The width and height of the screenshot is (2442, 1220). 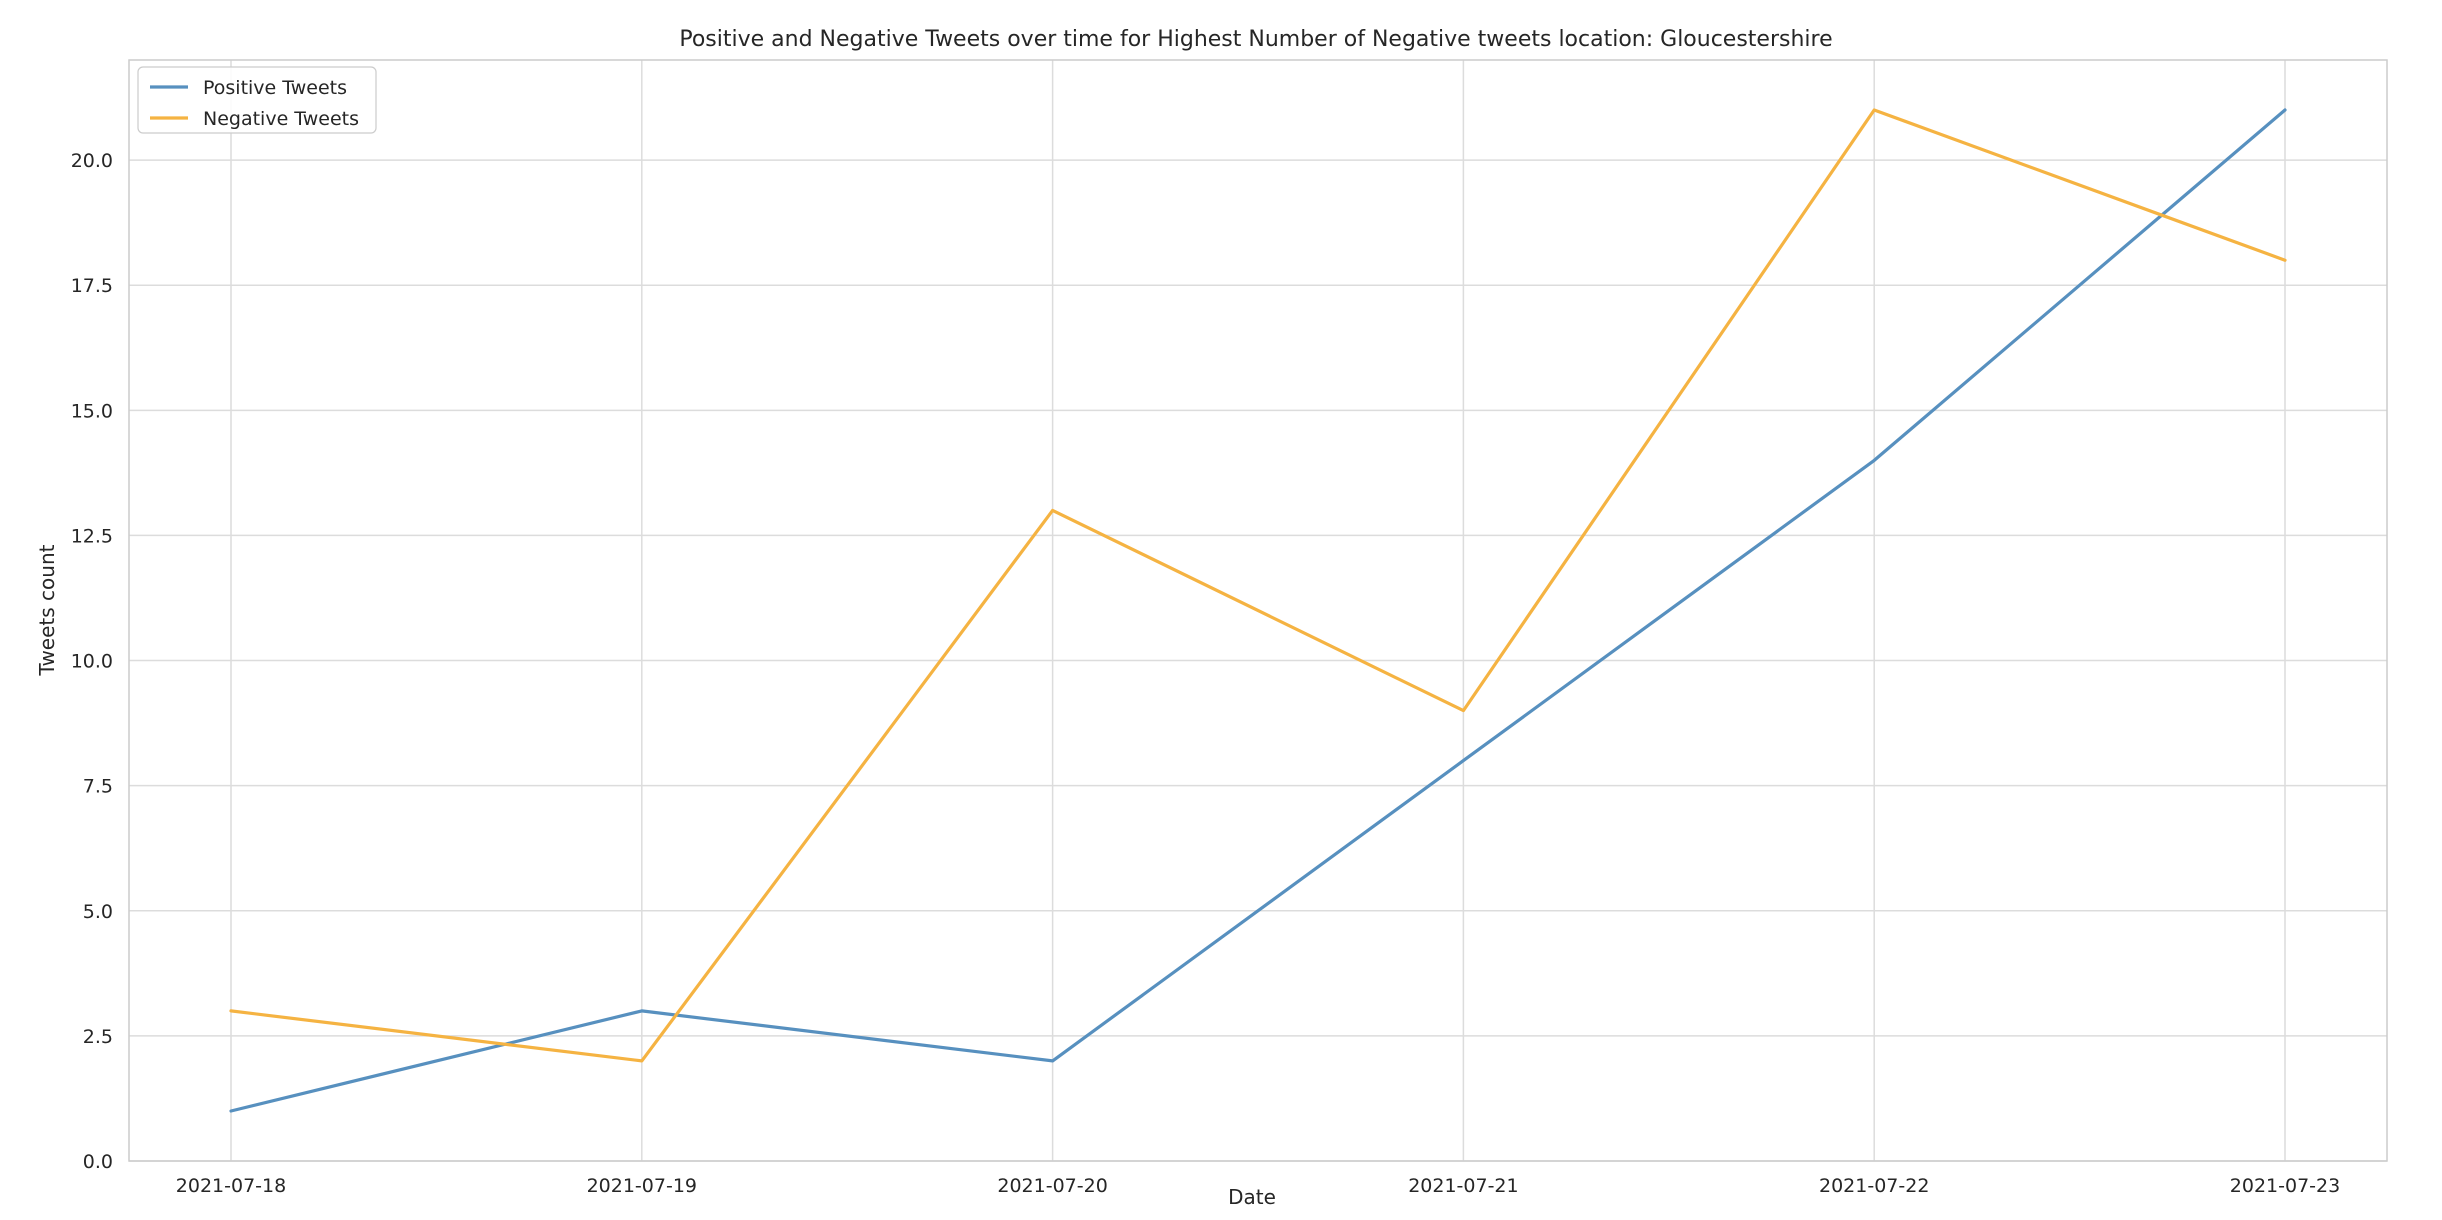 What do you see at coordinates (281, 119) in the screenshot?
I see `legend-label: Negative Tweets` at bounding box center [281, 119].